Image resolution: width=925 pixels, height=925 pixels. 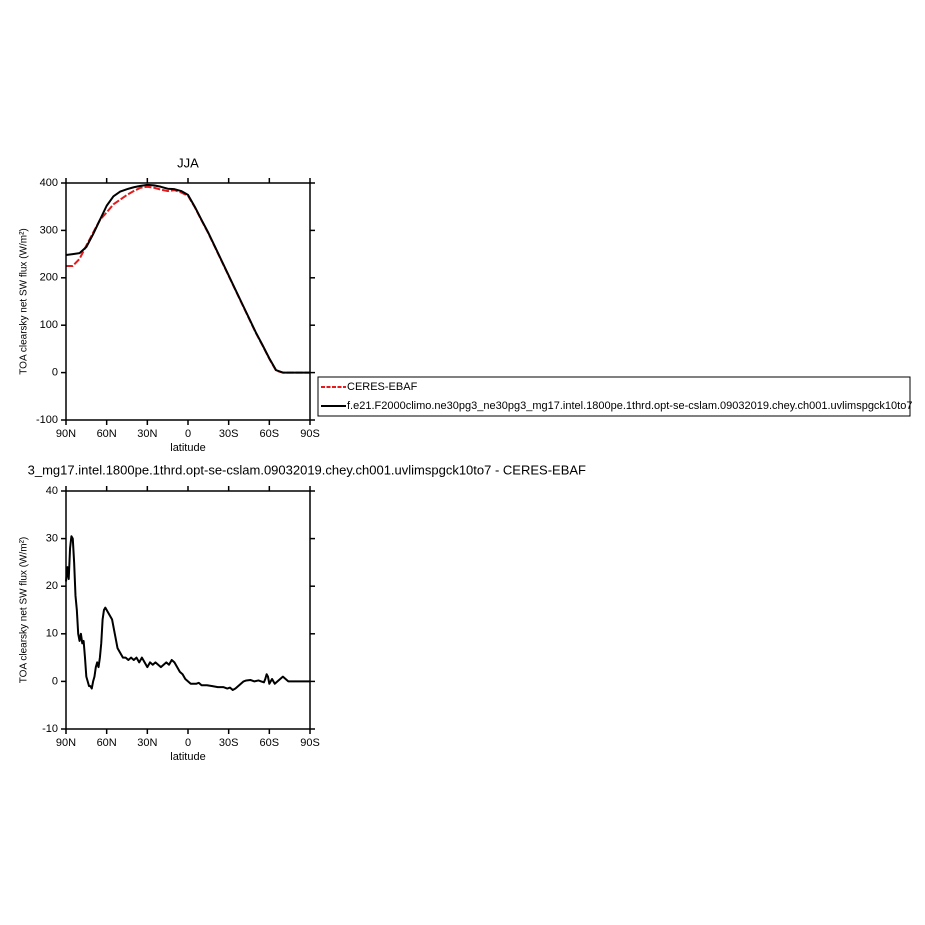 What do you see at coordinates (52, 634) in the screenshot?
I see `y-tick-label: 10` at bounding box center [52, 634].